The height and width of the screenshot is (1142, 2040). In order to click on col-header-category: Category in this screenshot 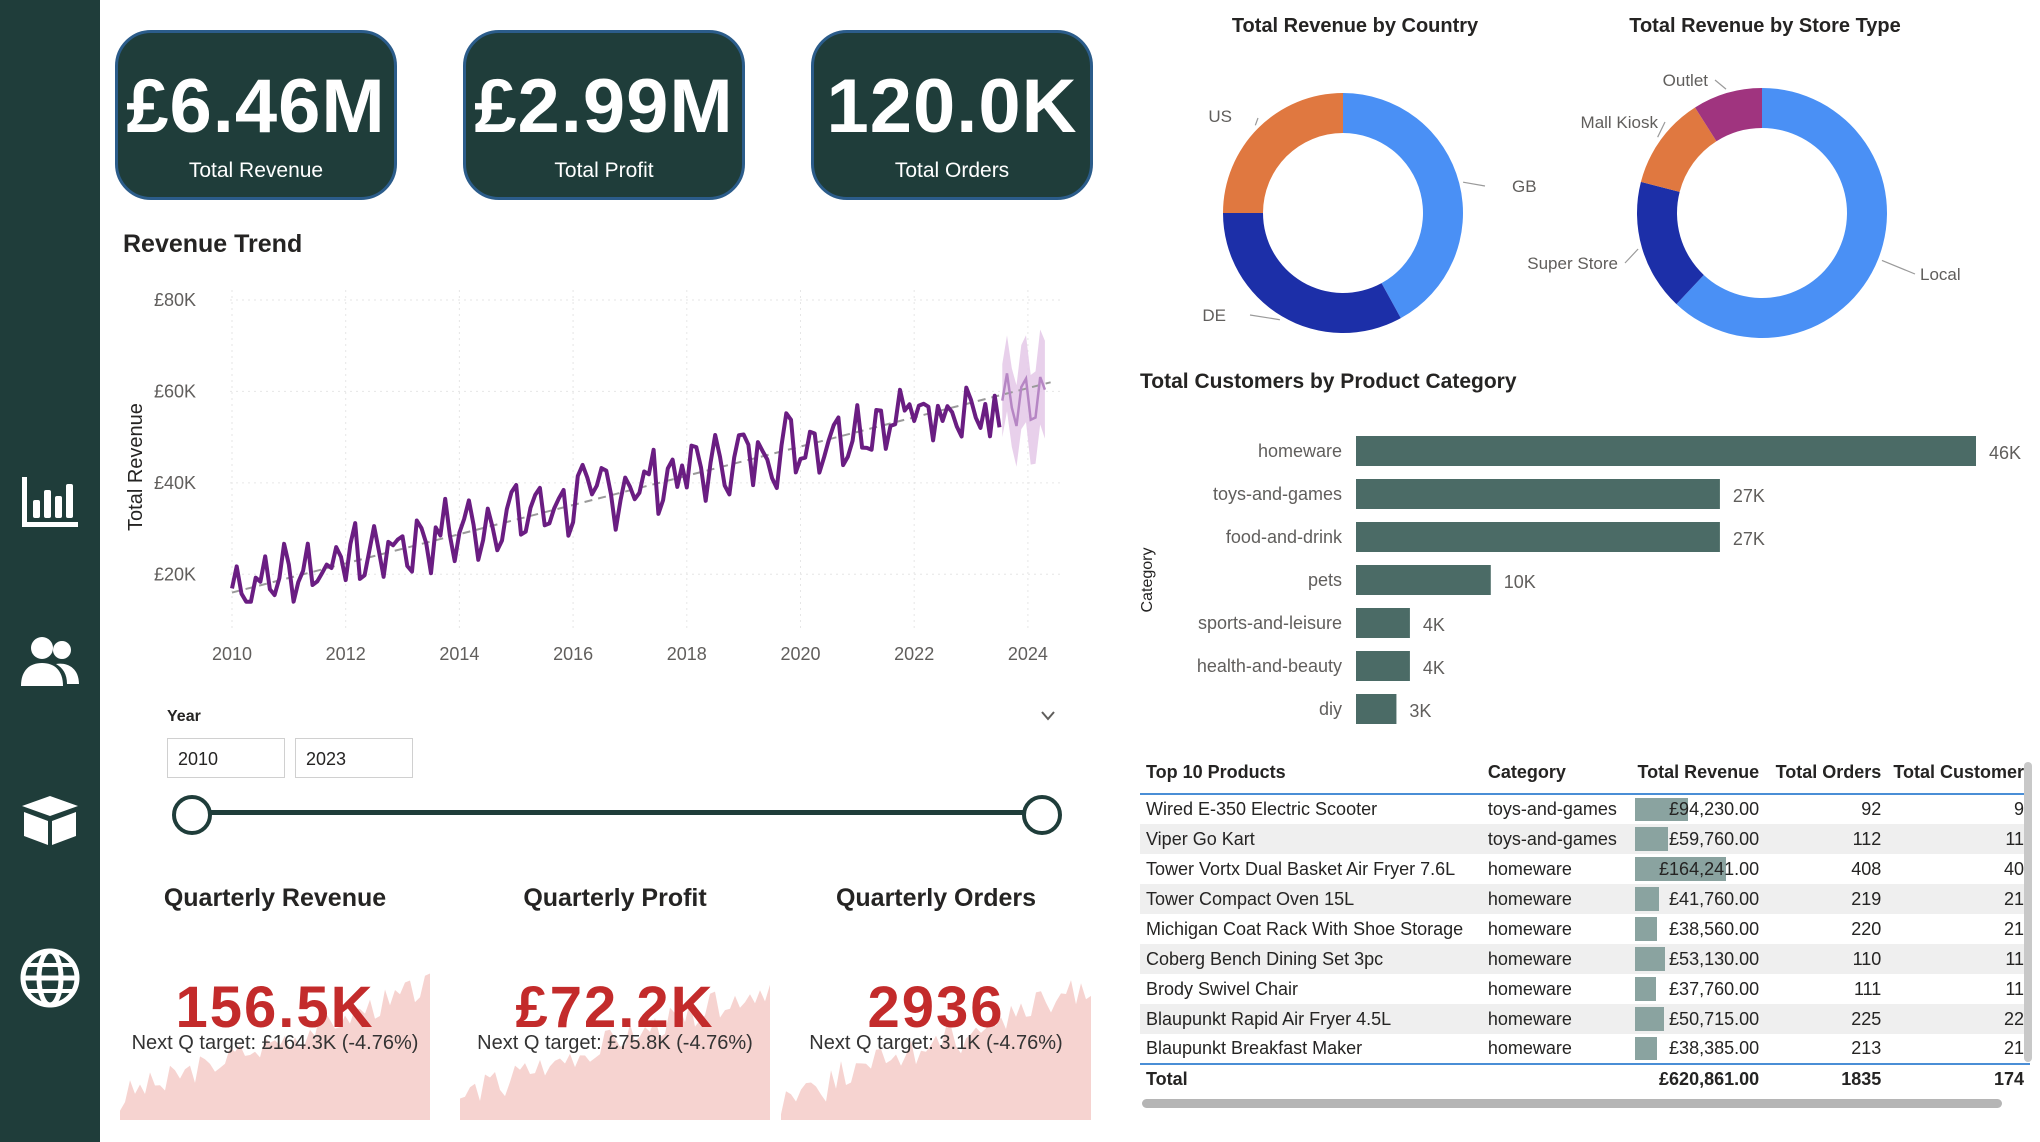, I will do `click(1556, 773)`.